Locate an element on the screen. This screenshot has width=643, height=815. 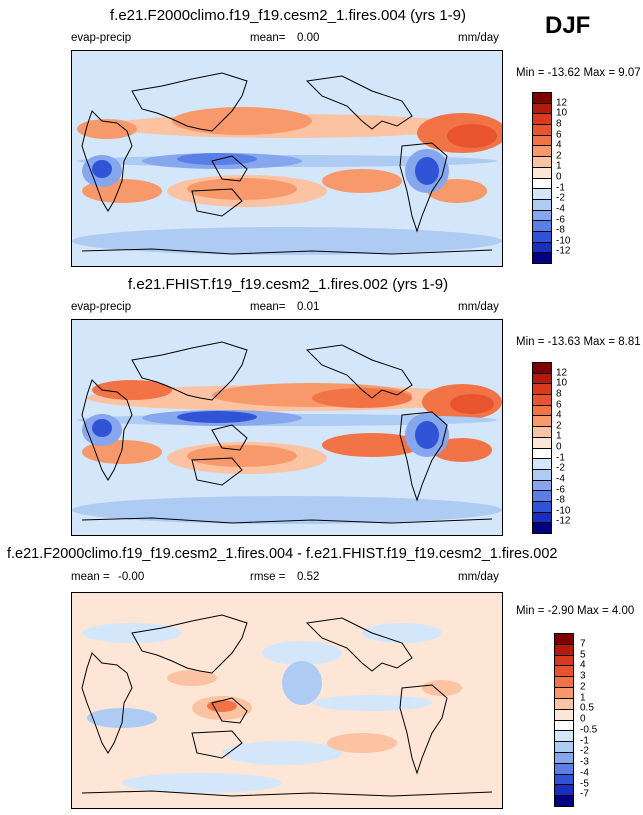
panel-3-units: mm/day is located at coordinates (478, 577).